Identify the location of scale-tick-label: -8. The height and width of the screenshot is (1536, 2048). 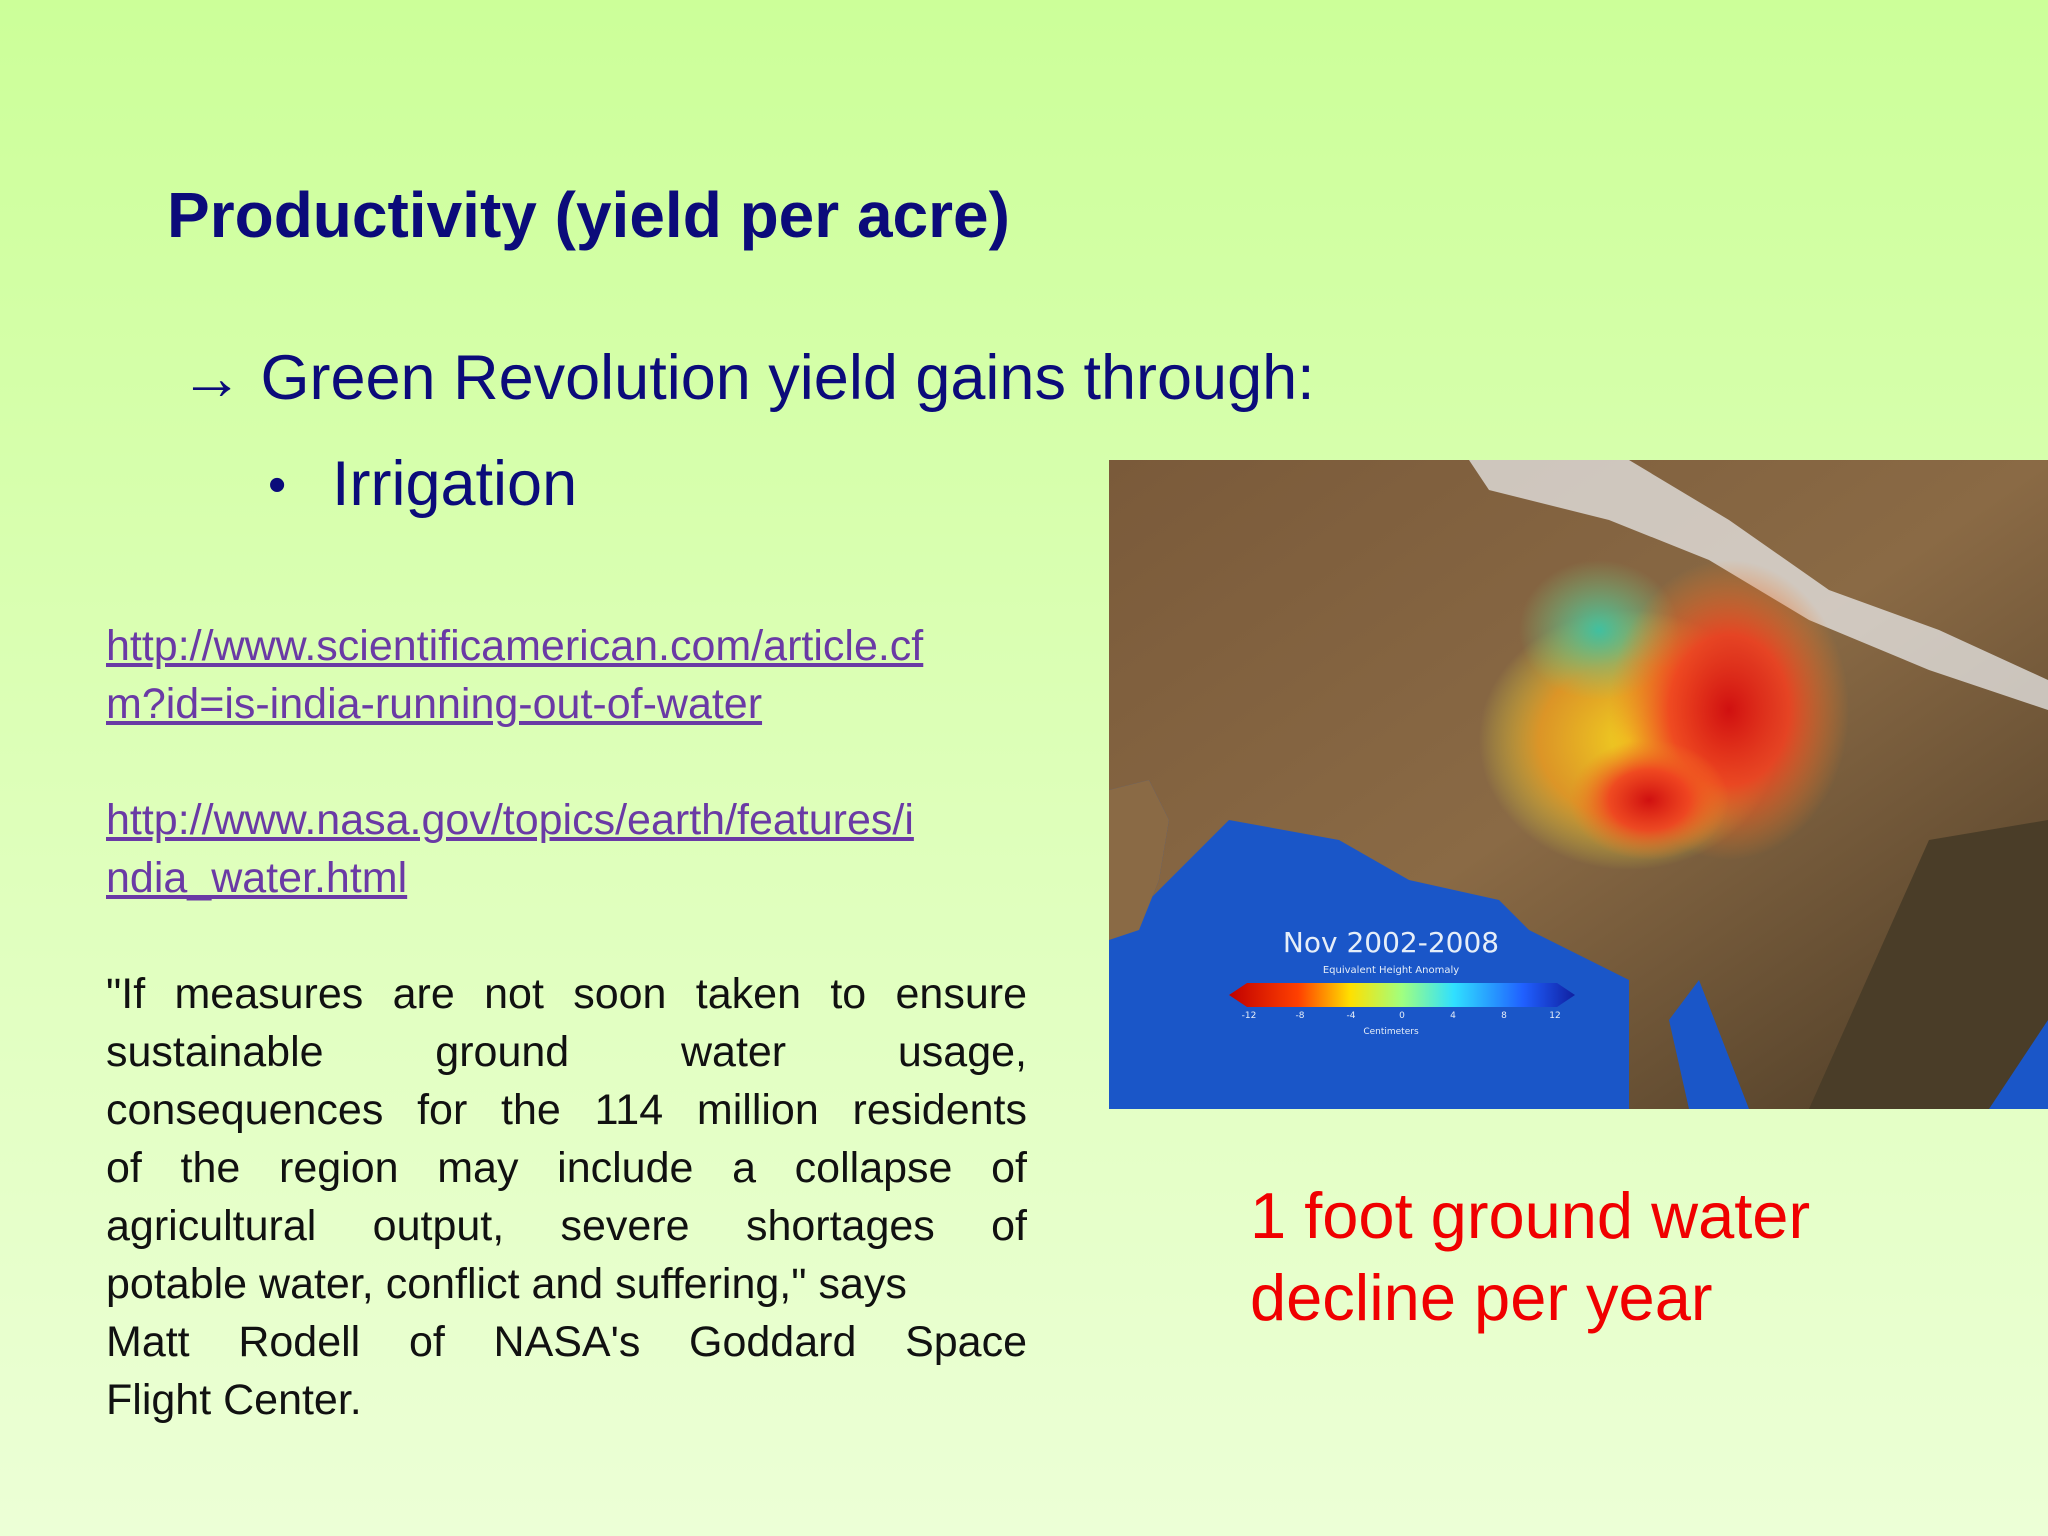
(1300, 1016).